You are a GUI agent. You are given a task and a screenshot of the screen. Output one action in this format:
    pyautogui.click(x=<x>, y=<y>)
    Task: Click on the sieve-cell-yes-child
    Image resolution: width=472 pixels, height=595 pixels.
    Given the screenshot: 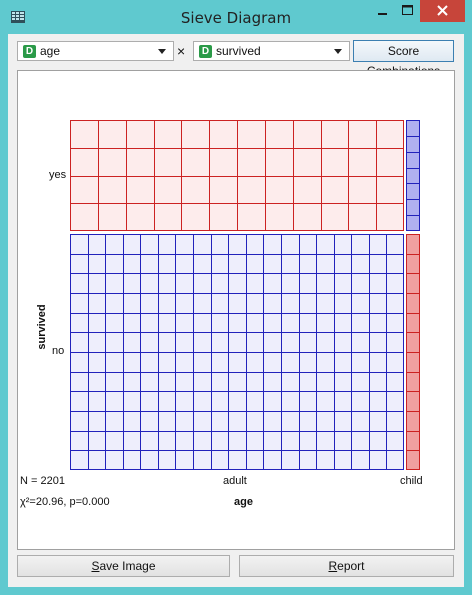 What is the action you would take?
    pyautogui.click(x=413, y=175)
    